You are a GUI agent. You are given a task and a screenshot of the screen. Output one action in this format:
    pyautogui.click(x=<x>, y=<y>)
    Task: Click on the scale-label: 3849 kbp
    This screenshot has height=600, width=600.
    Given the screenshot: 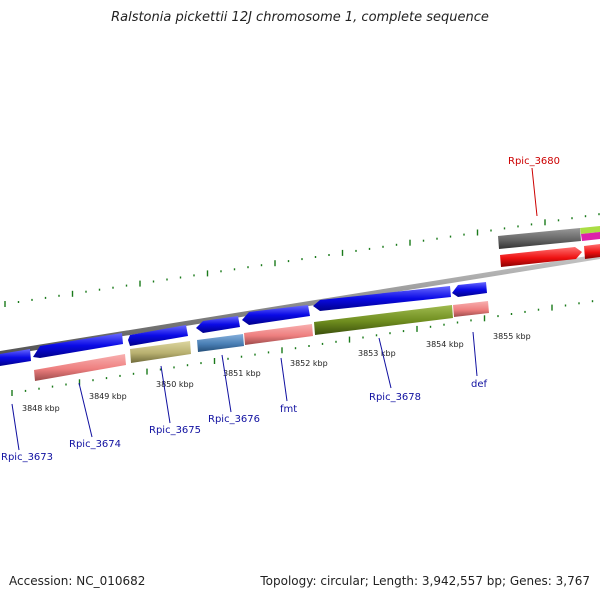 What is the action you would take?
    pyautogui.click(x=108, y=396)
    